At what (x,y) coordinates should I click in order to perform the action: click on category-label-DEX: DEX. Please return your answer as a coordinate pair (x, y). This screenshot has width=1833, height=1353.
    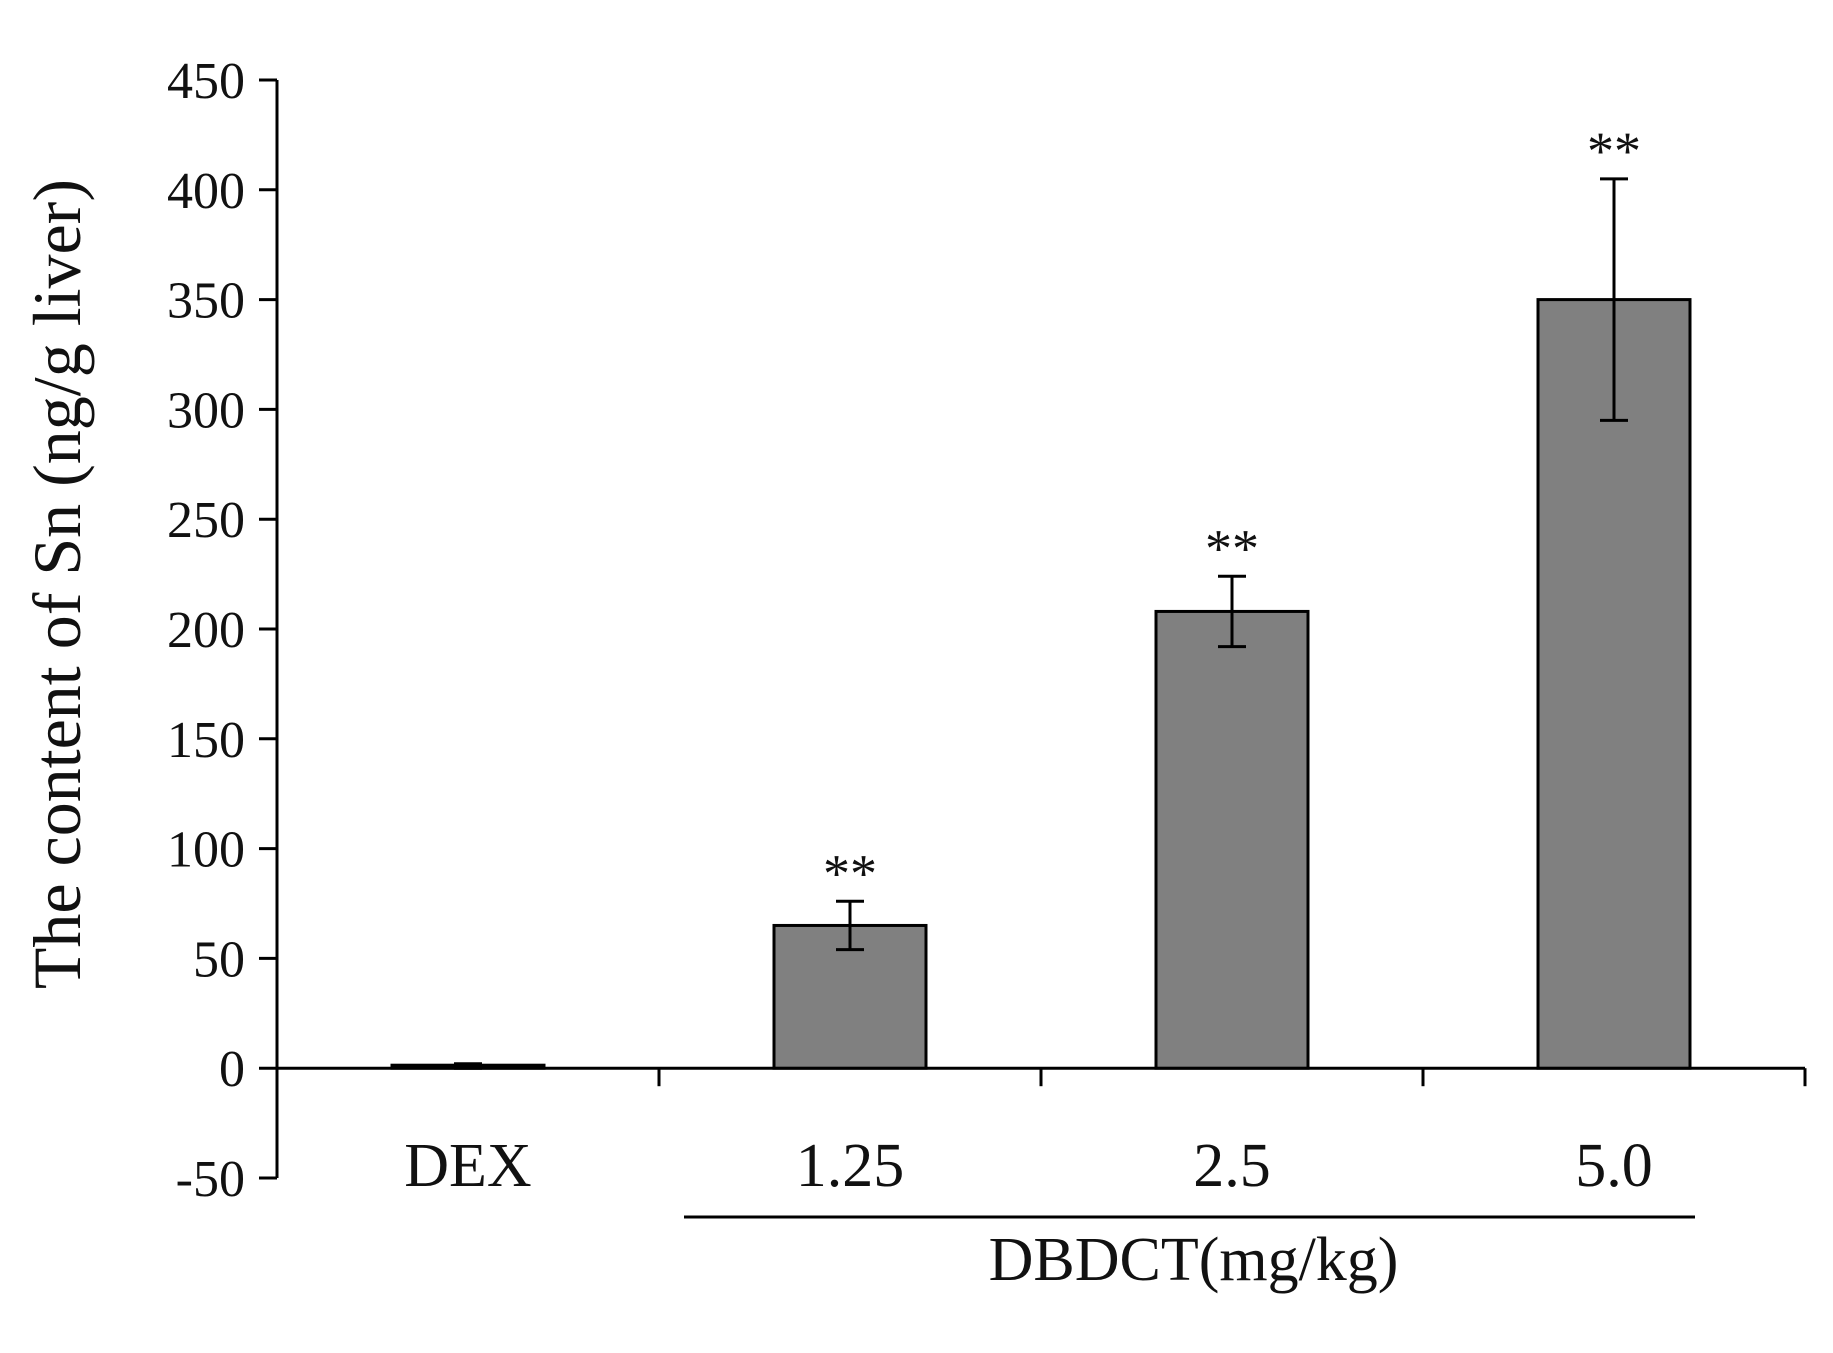
    Looking at the image, I should click on (467, 1166).